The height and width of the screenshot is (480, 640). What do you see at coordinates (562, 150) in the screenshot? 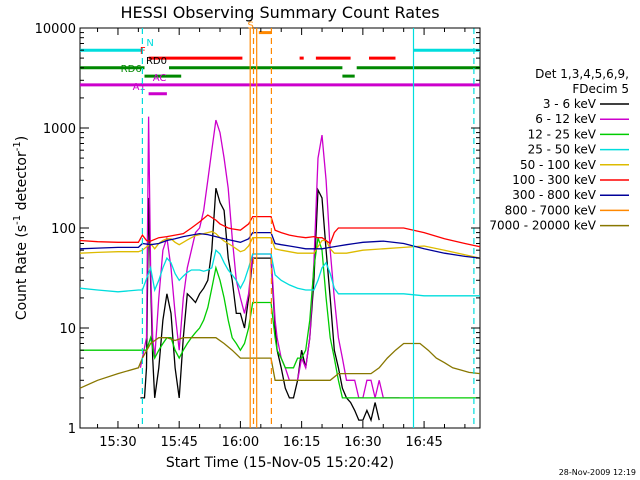
I see `legend-label-25-50-kev: 25 - 50 keV` at bounding box center [562, 150].